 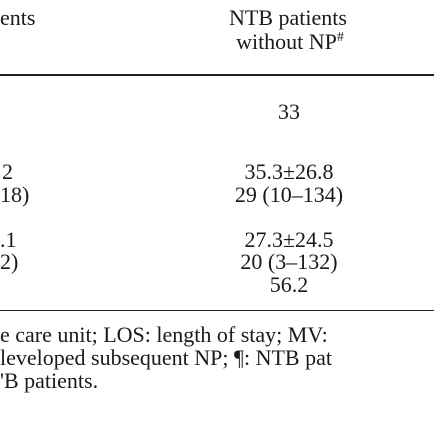 What do you see at coordinates (288, 17) in the screenshot?
I see `header-cell: NTB patients` at bounding box center [288, 17].